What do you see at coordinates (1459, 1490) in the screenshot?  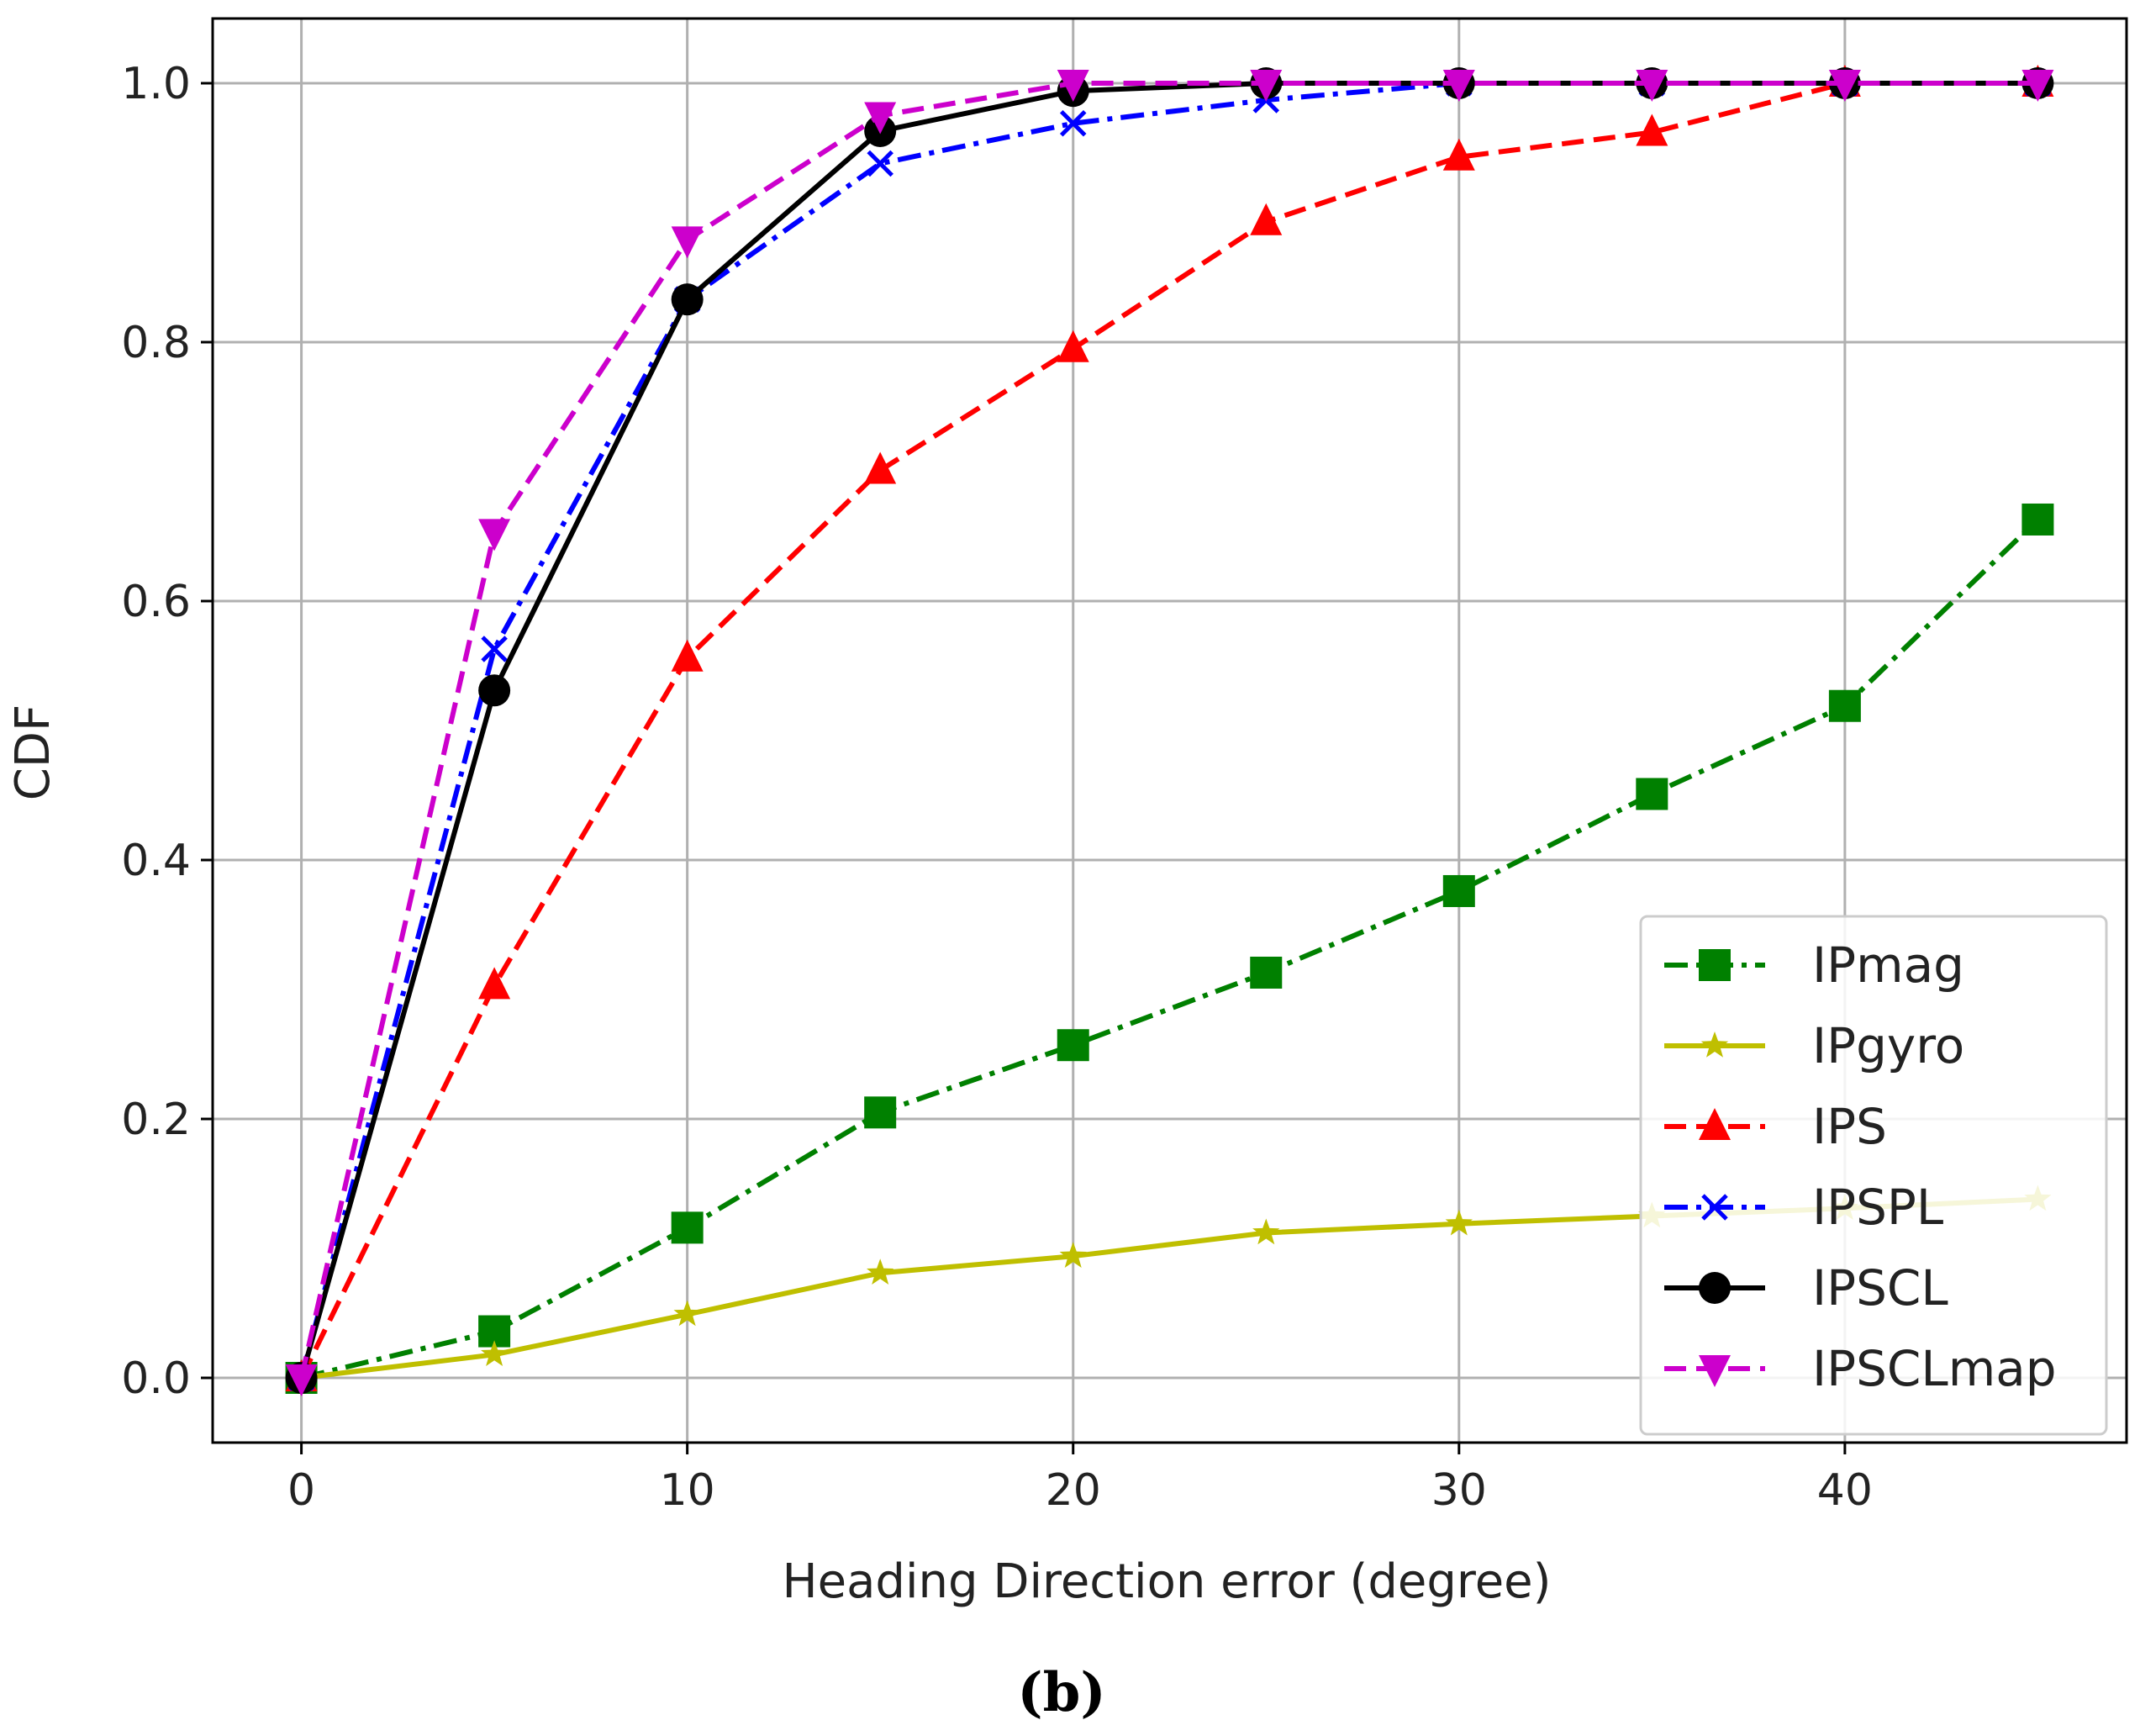 I see `x-tick-label: 30` at bounding box center [1459, 1490].